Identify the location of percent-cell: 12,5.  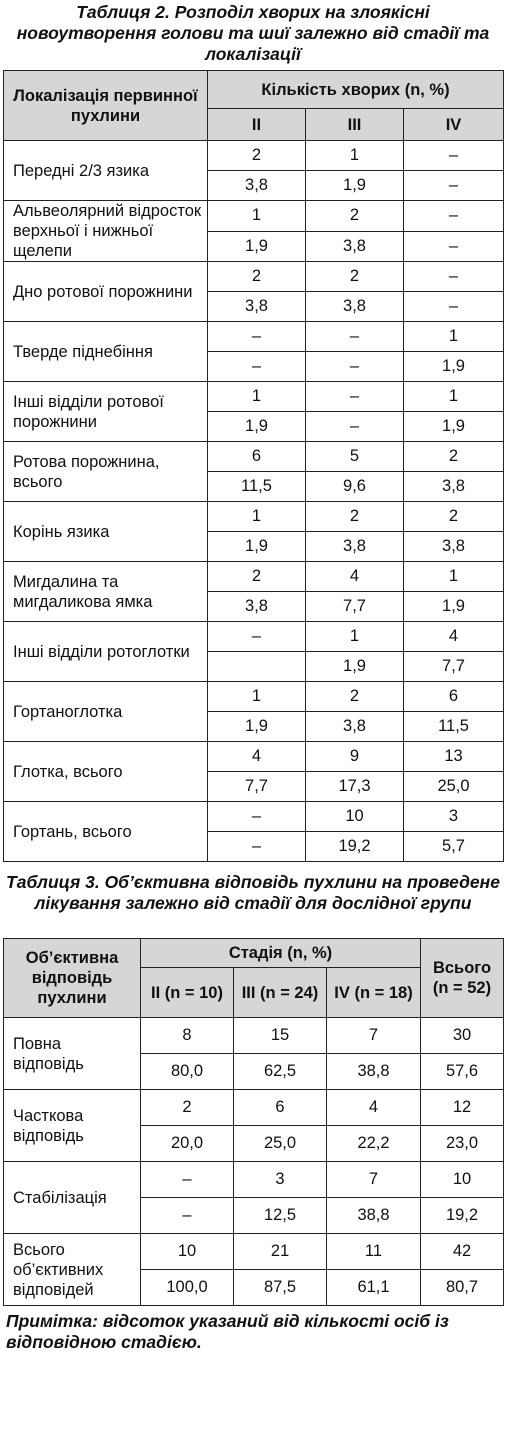
(280, 1215).